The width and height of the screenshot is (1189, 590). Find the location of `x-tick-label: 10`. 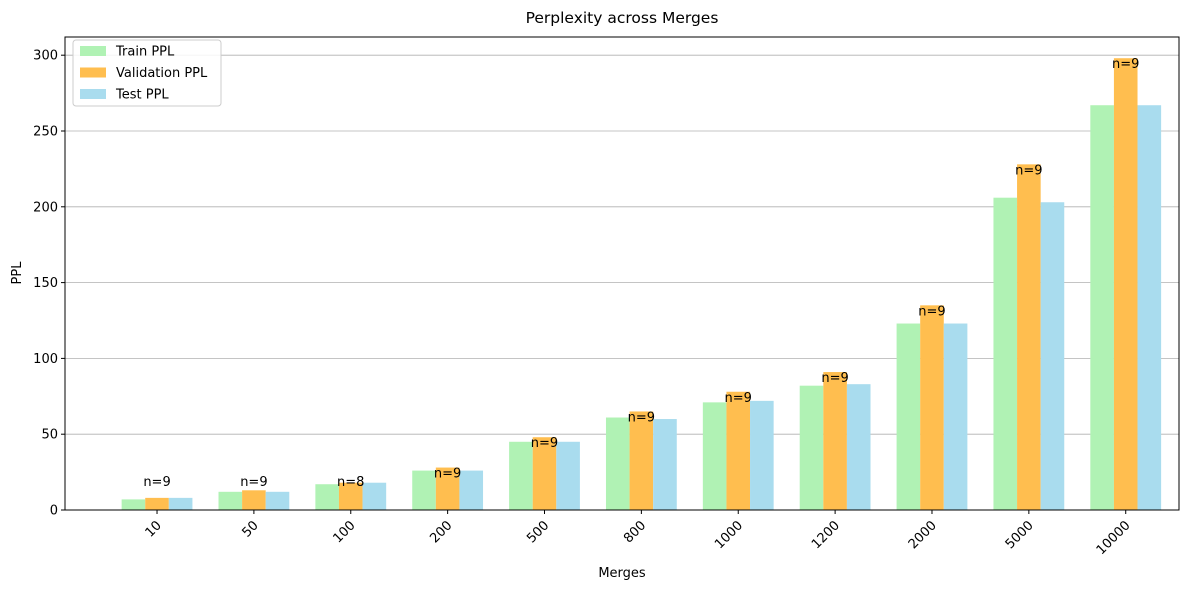

x-tick-label: 10 is located at coordinates (154, 529).